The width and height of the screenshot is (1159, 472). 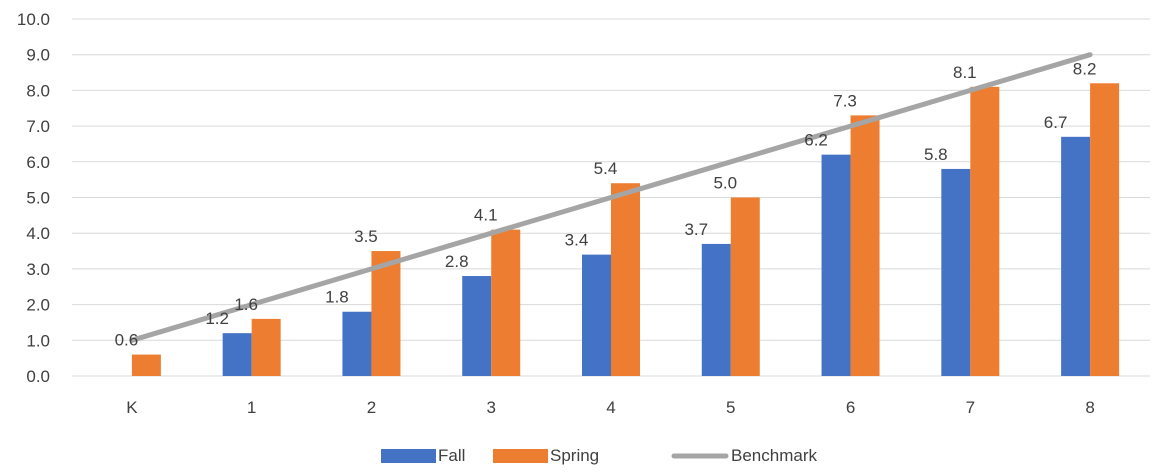 I want to click on x-tick-label: 4, so click(x=610, y=407).